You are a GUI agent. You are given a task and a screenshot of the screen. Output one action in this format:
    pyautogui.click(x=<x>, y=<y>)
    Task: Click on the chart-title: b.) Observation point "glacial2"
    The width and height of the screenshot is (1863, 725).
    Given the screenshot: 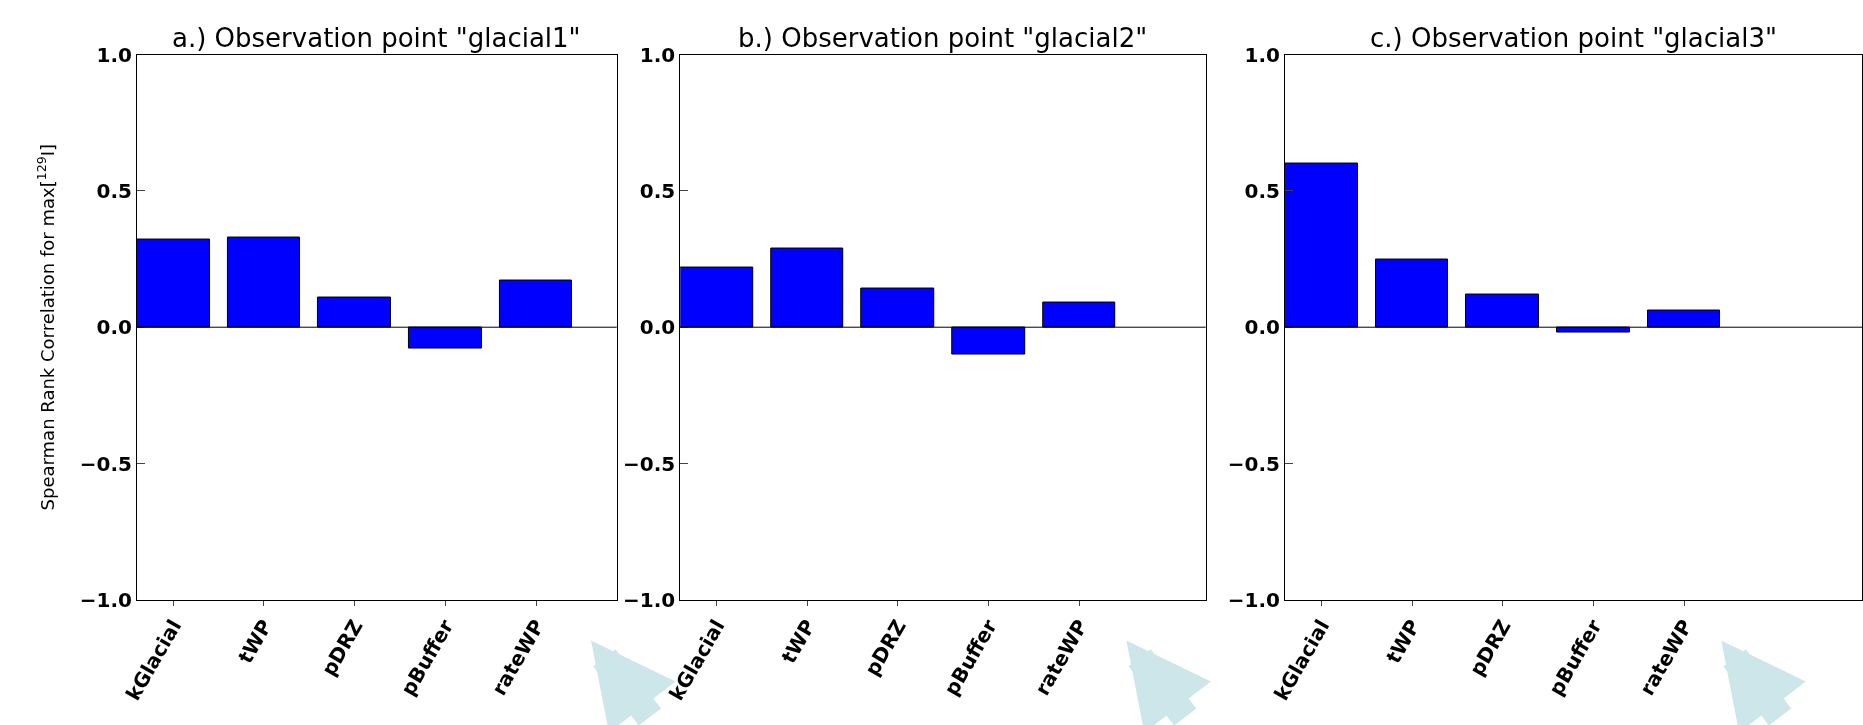 What is the action you would take?
    pyautogui.click(x=943, y=38)
    